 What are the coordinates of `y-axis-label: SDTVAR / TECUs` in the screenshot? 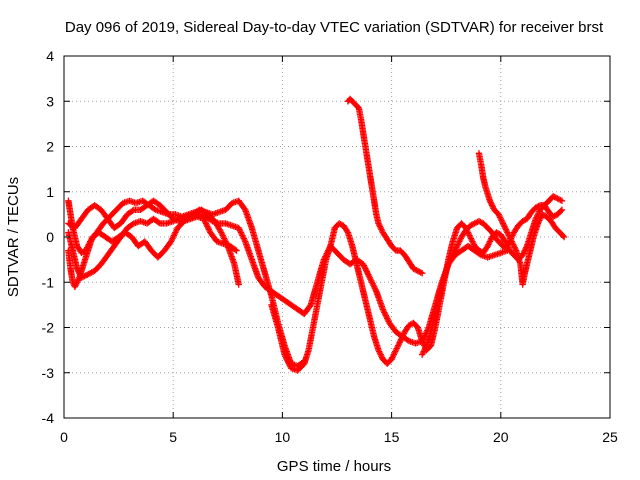 It's located at (13, 237).